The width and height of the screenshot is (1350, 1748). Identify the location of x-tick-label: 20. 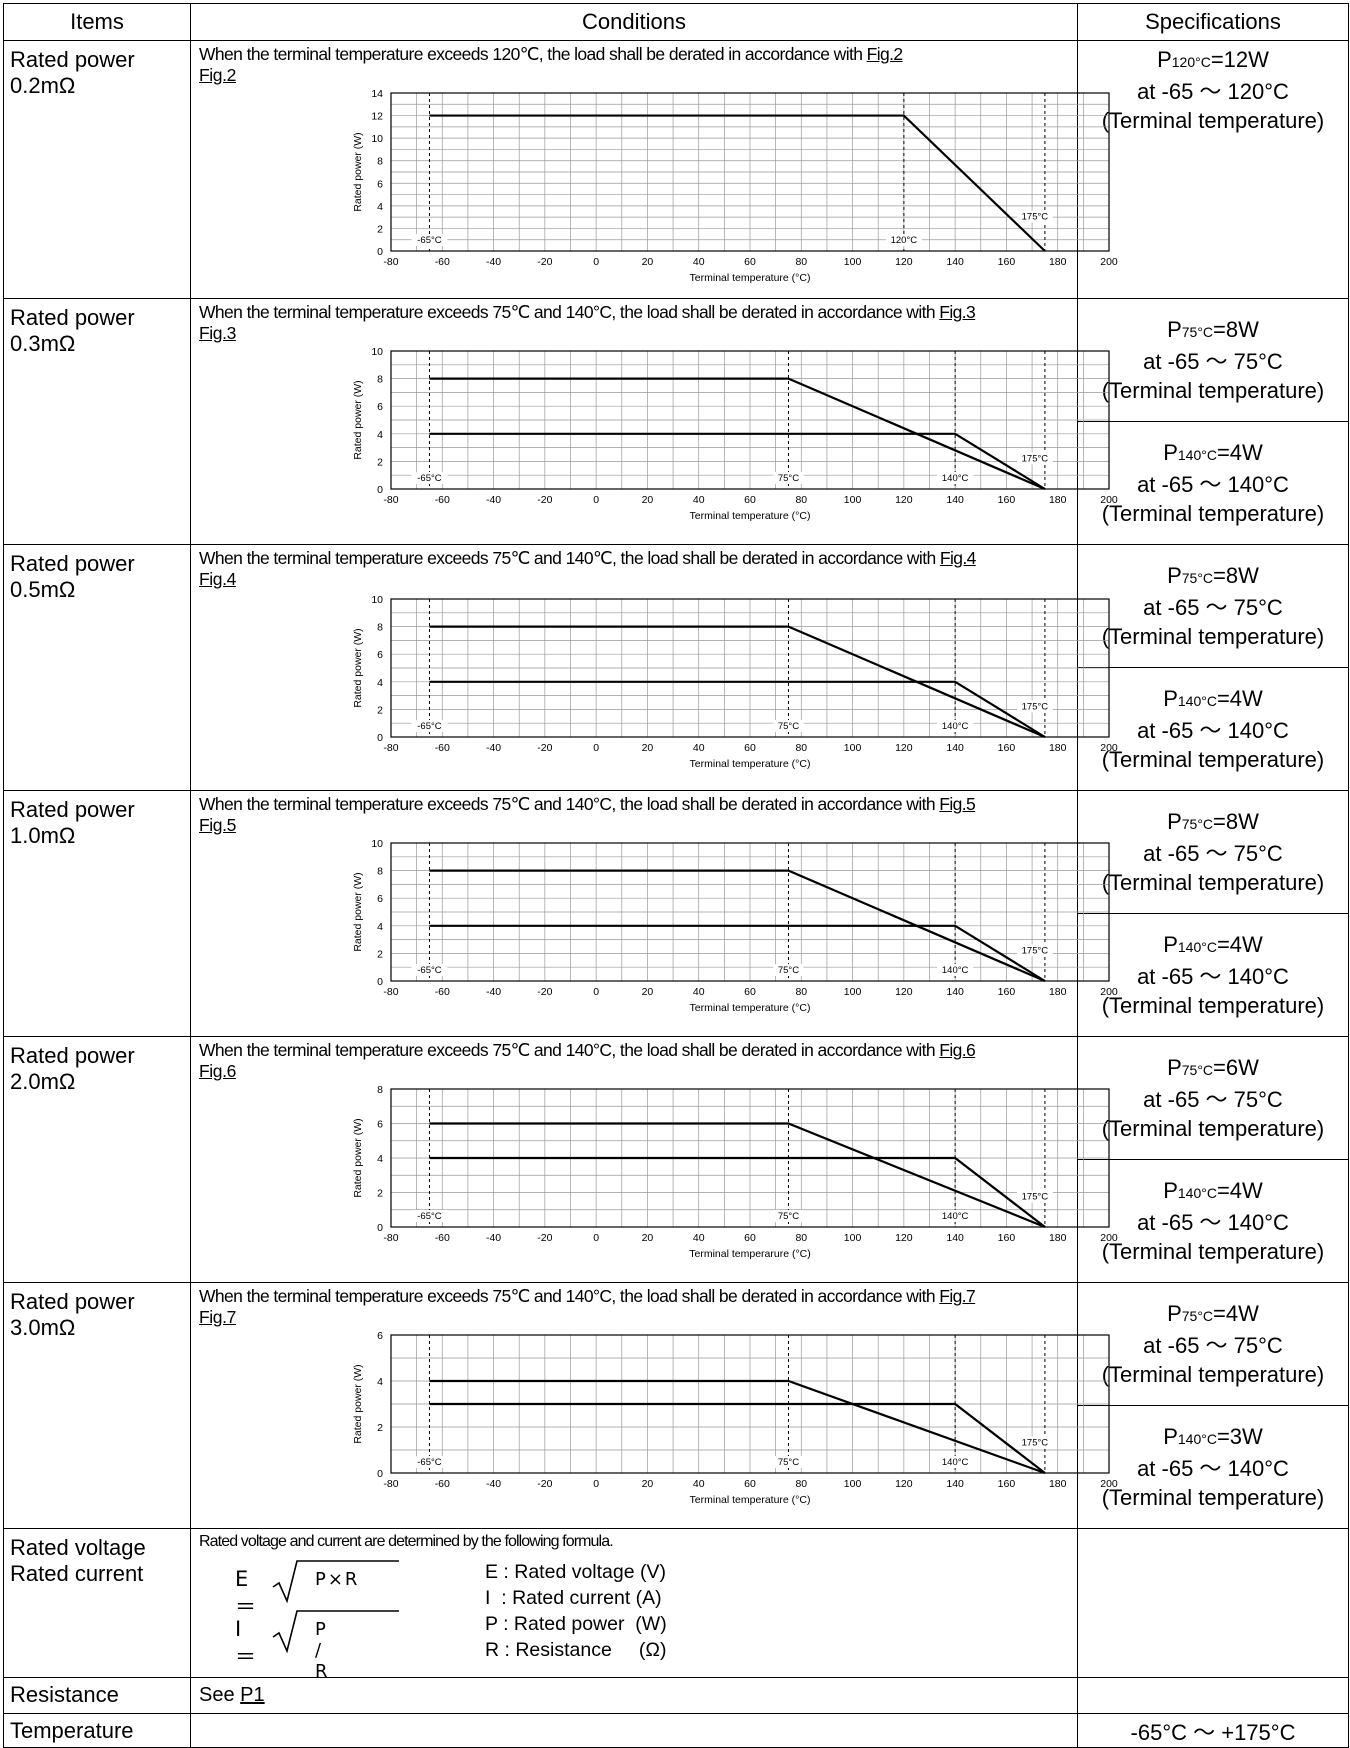
(648, 1238).